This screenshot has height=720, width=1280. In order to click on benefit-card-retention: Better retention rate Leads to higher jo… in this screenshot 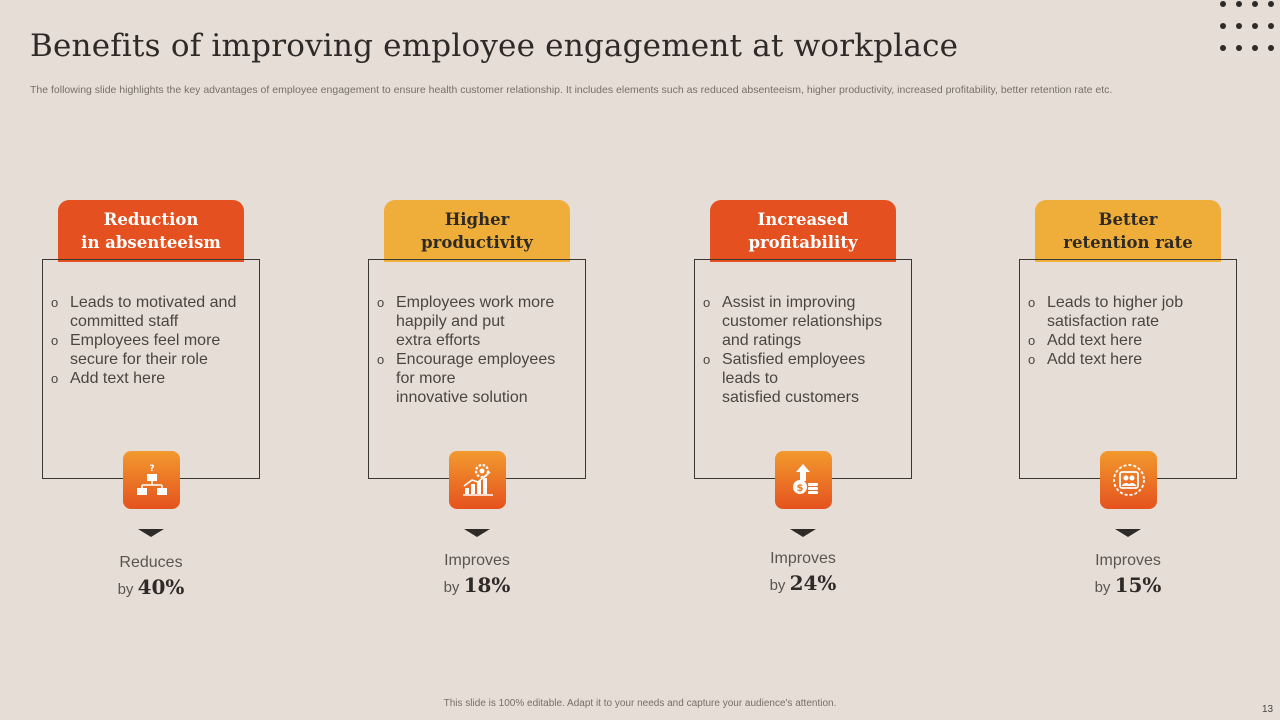, I will do `click(1139, 400)`.